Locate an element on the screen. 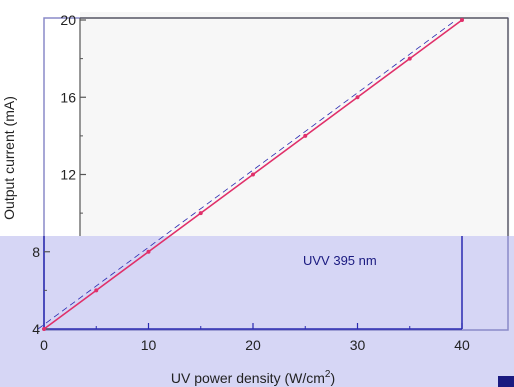 This screenshot has width=514, height=387. x-axis-label-end: ) is located at coordinates (332, 378).